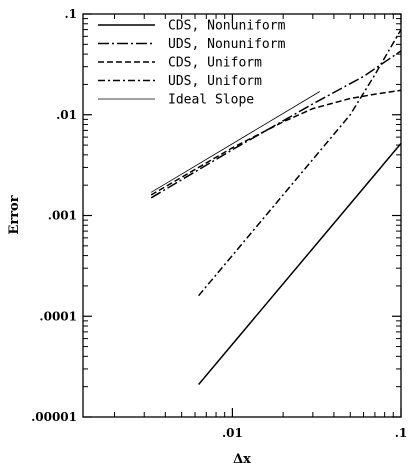 This screenshot has height=468, width=411. Describe the element at coordinates (54, 417) in the screenshot. I see `y-tick-label: .00001` at that location.